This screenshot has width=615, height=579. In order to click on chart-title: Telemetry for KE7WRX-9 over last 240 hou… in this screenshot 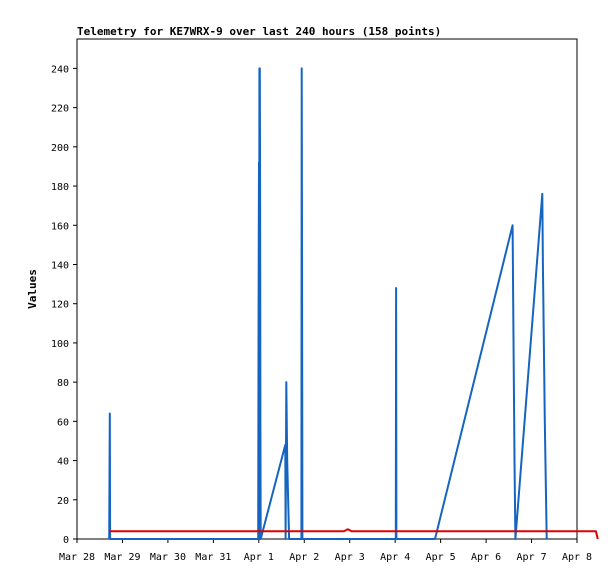, I will do `click(259, 31)`.